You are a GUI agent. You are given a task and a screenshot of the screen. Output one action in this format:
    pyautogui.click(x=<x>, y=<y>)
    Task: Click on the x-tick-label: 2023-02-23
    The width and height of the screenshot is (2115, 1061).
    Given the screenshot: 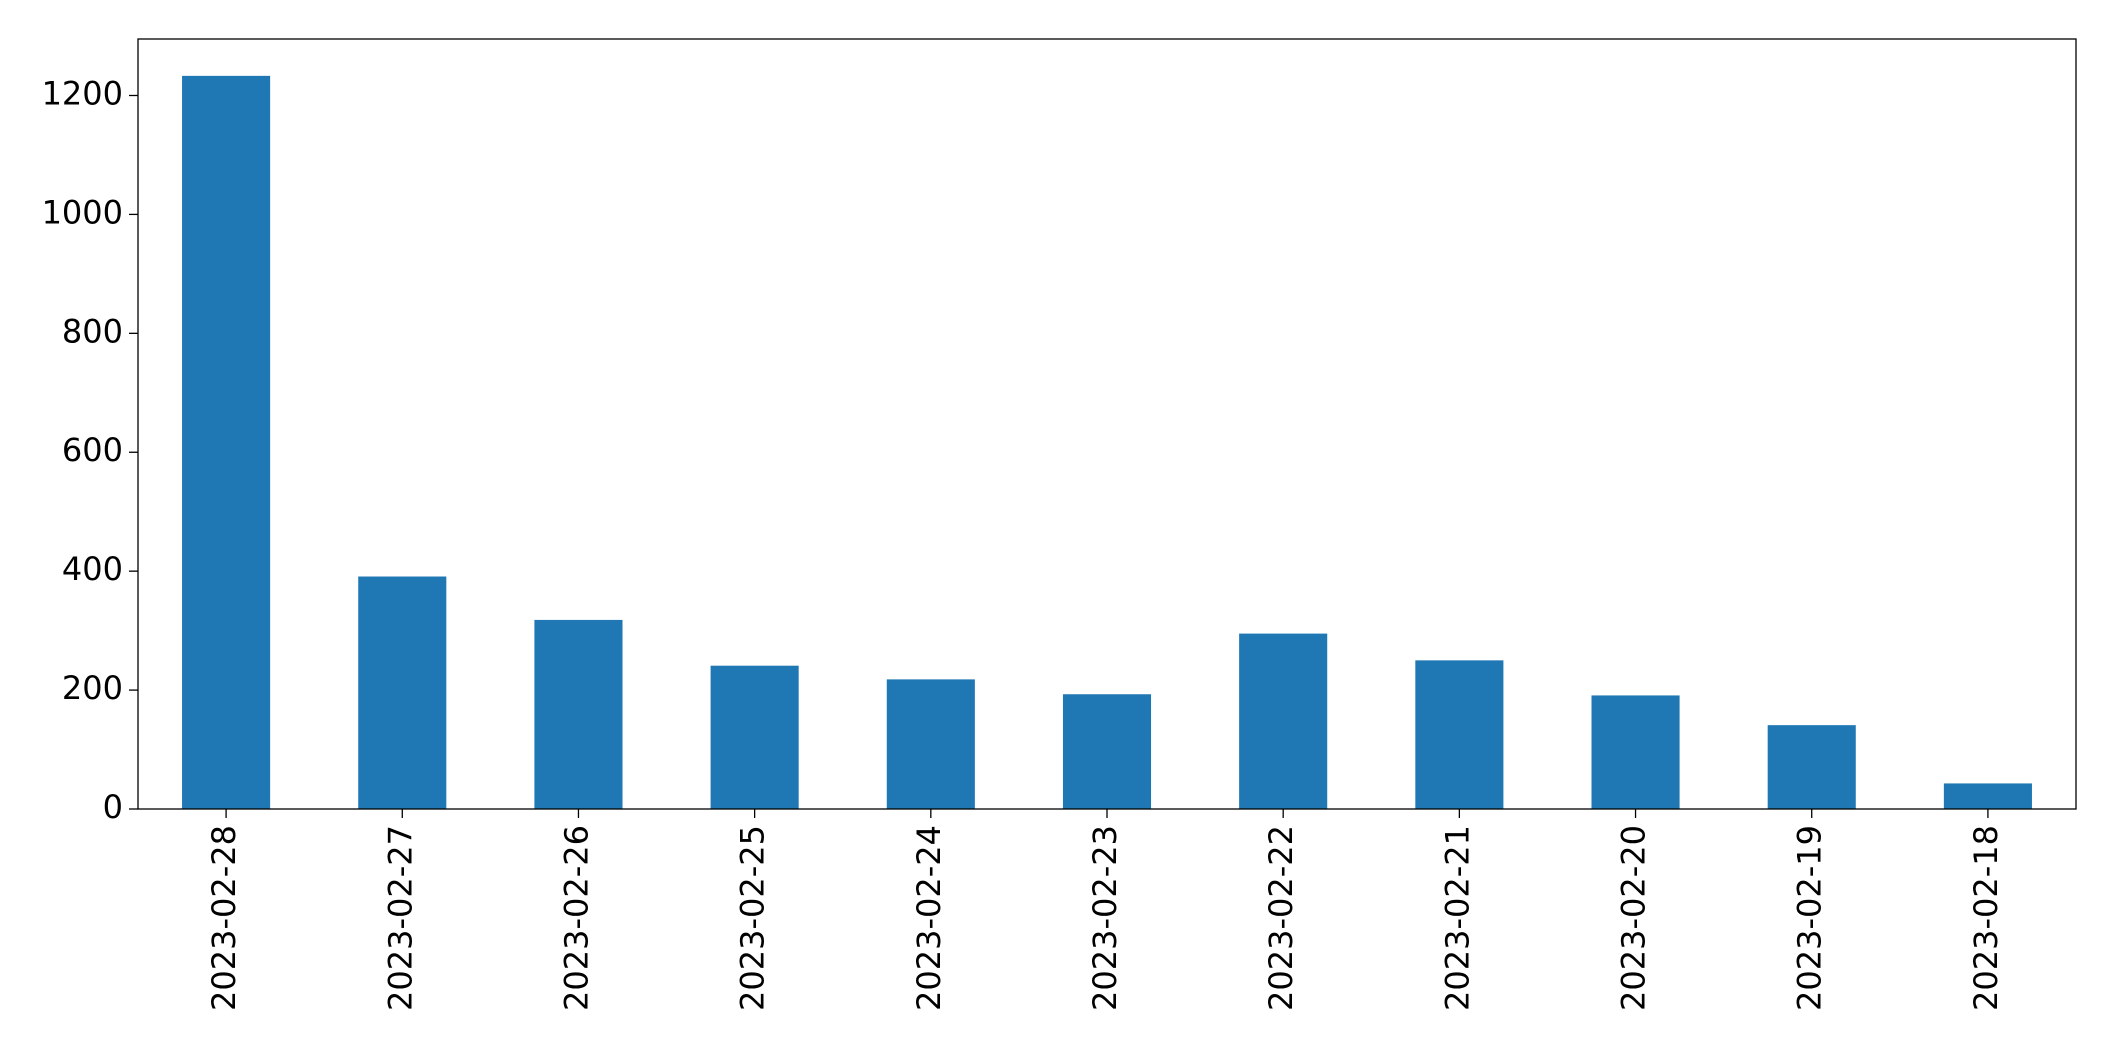 What is the action you would take?
    pyautogui.click(x=1105, y=918)
    